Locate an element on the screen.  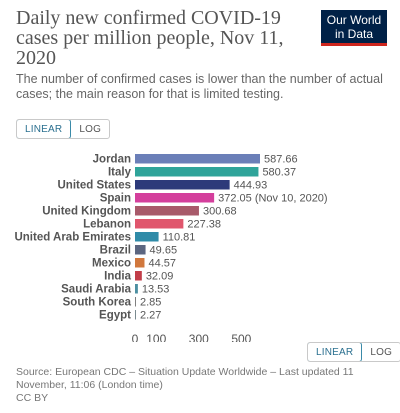
value-label: 580.37 is located at coordinates (279, 172).